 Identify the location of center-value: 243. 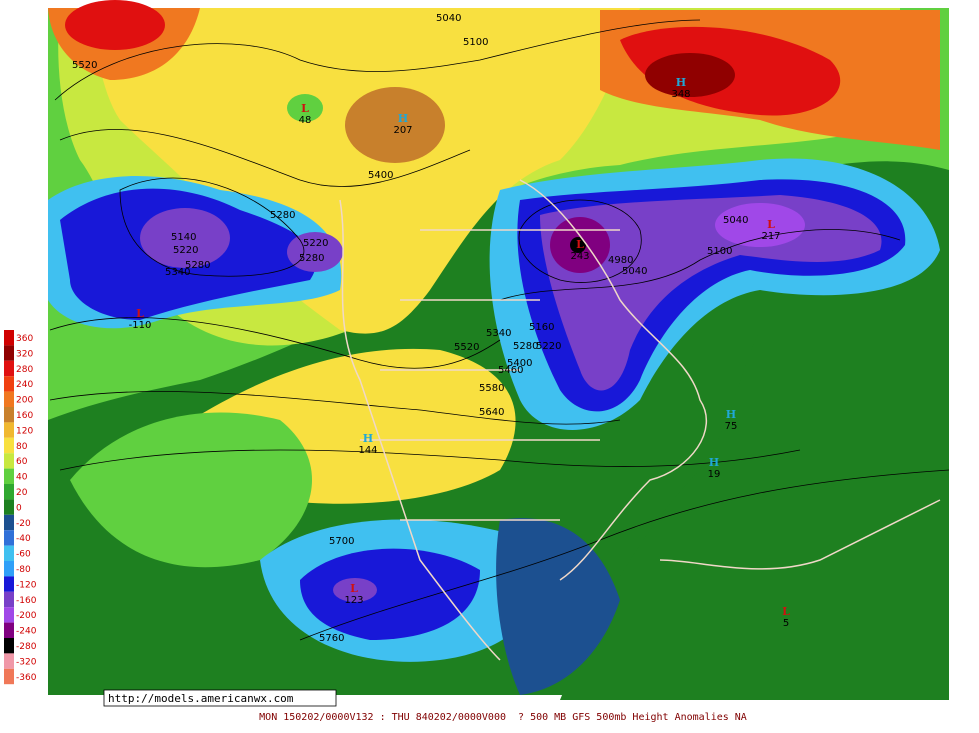
(579, 256).